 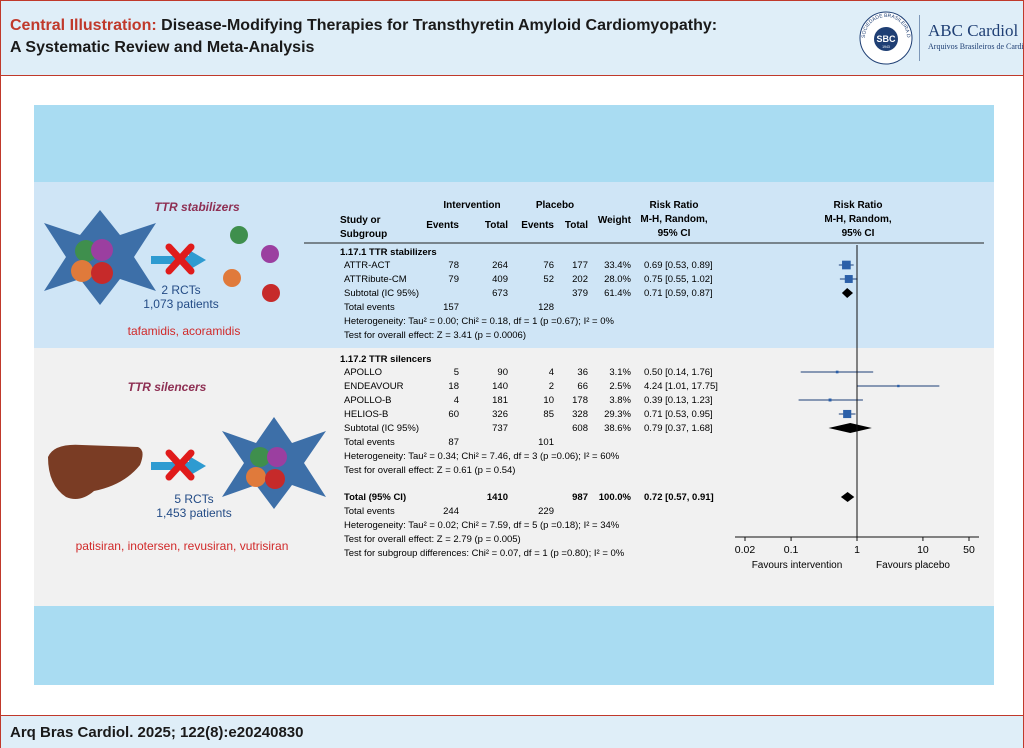 What do you see at coordinates (919, 38) in the screenshot?
I see `logo-divider` at bounding box center [919, 38].